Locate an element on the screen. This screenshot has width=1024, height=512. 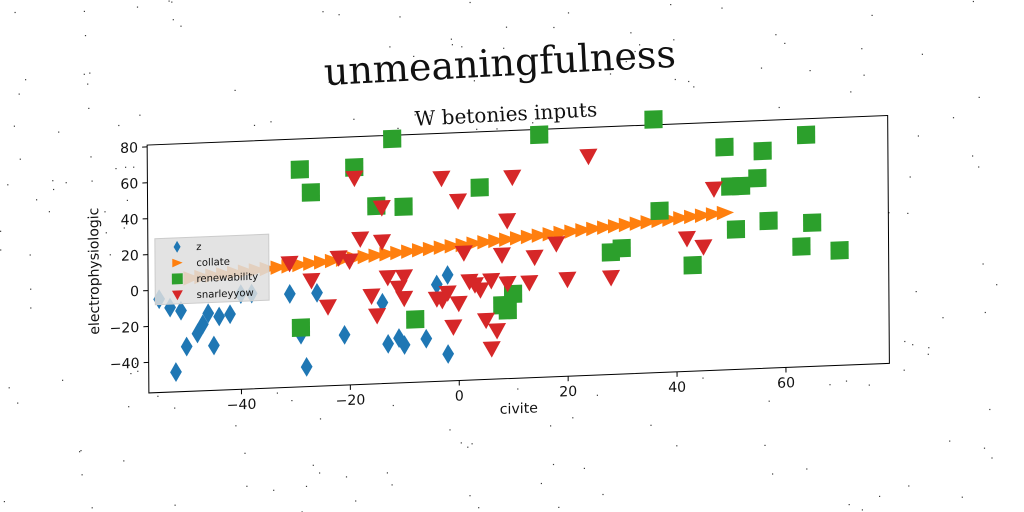
y-tick-label: 60 is located at coordinates (129, 184).